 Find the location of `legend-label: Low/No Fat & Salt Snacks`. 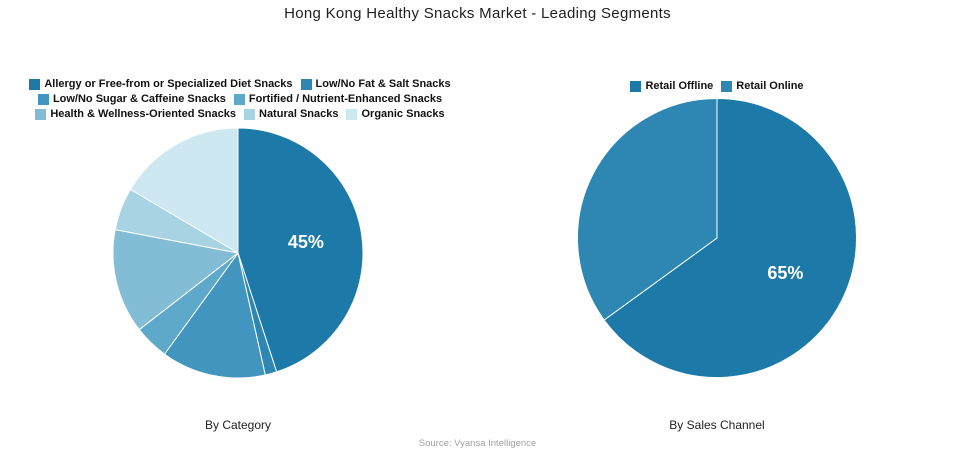

legend-label: Low/No Fat & Salt Snacks is located at coordinates (383, 84).